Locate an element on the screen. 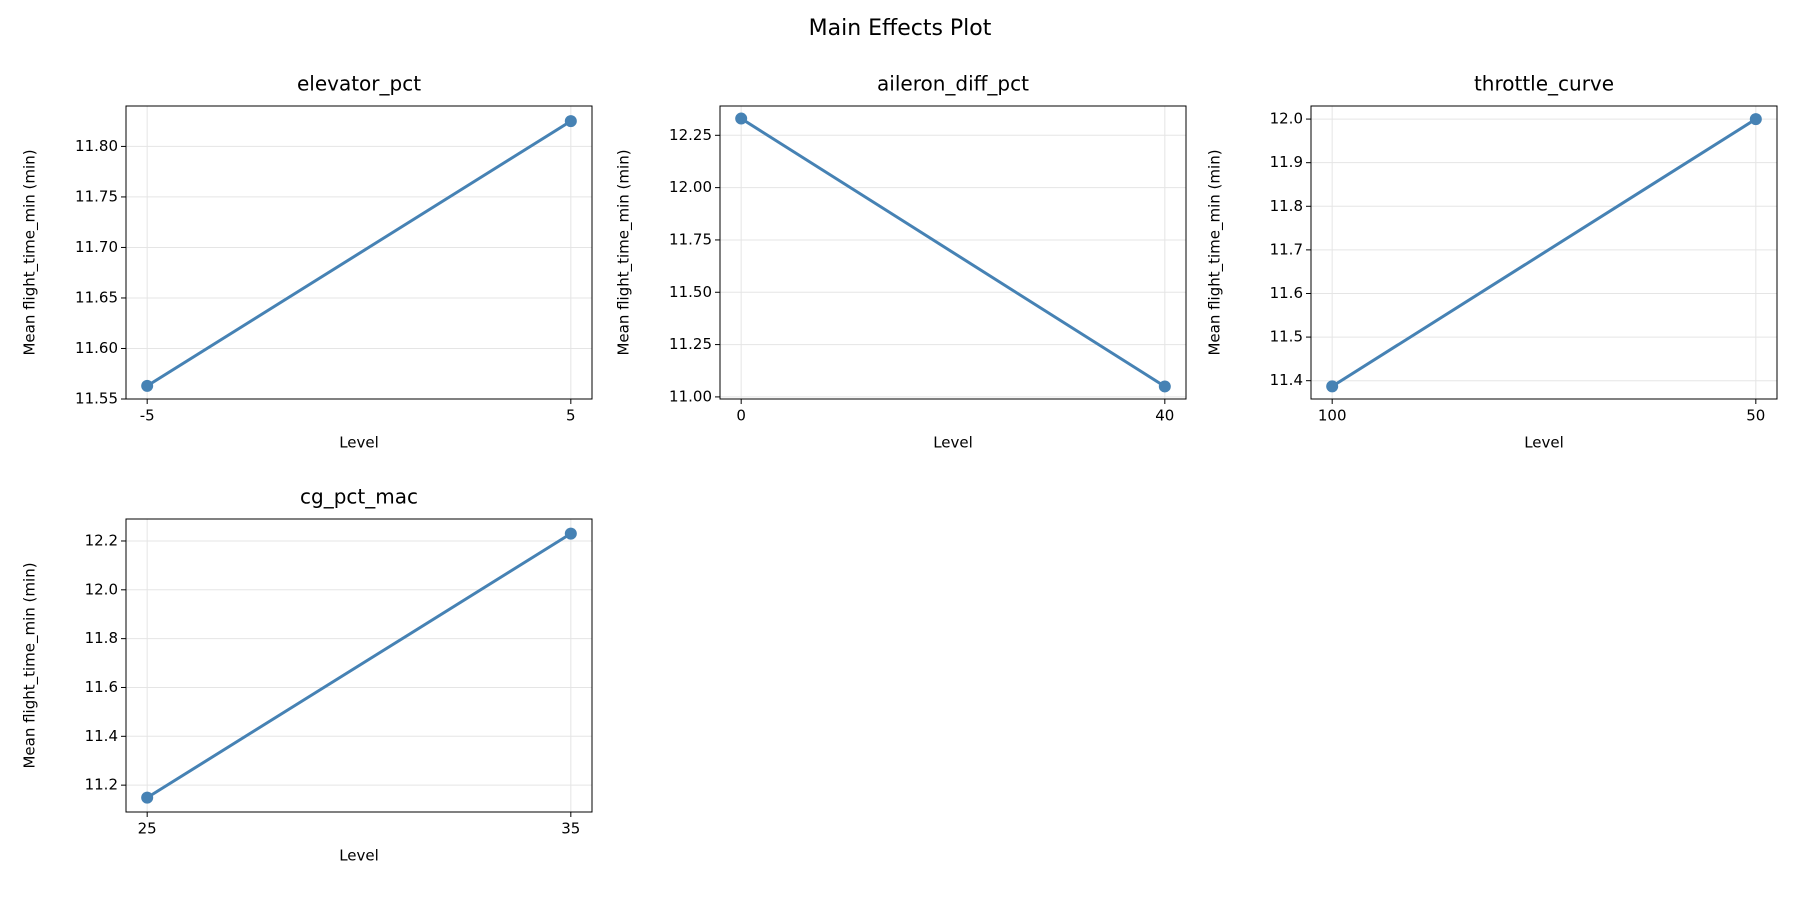 The image size is (1800, 900). y-tick-label: 11.2 is located at coordinates (101, 785).